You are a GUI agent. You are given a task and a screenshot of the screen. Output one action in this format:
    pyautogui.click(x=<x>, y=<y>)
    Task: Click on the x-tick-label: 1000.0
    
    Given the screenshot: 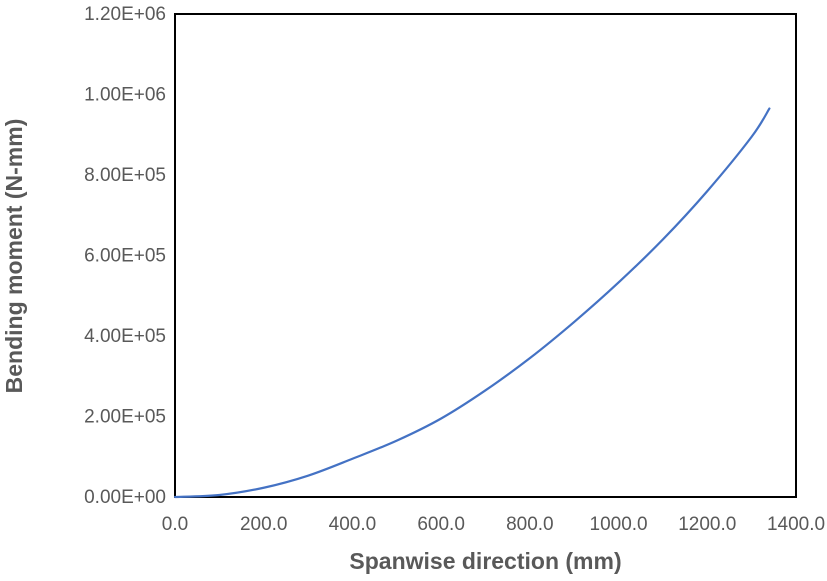 What is the action you would take?
    pyautogui.click(x=619, y=524)
    